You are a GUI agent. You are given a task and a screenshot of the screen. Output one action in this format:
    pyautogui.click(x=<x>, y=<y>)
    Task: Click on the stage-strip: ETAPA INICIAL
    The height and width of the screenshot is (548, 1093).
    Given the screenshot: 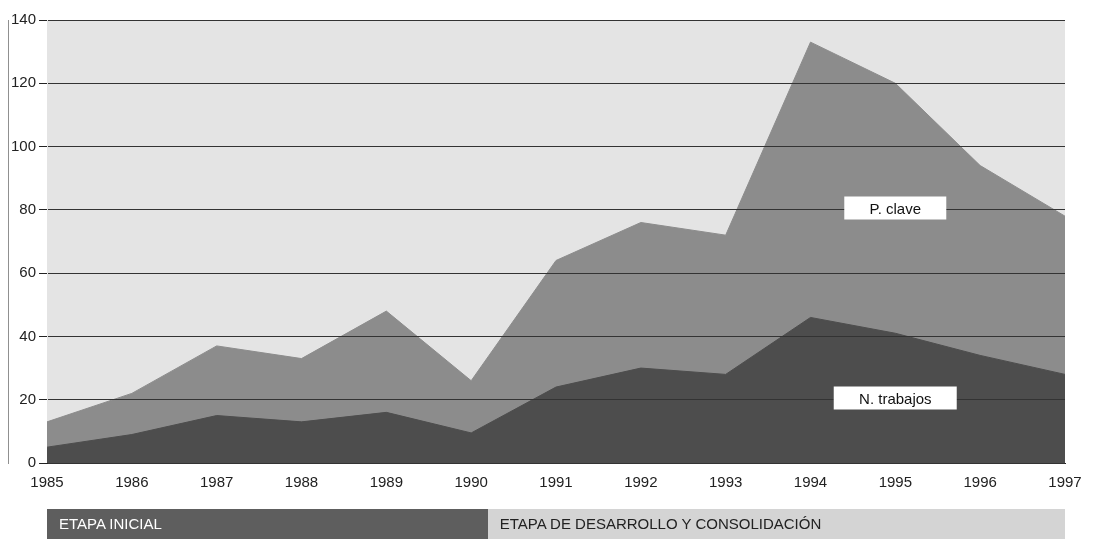 What is the action you would take?
    pyautogui.click(x=267, y=524)
    